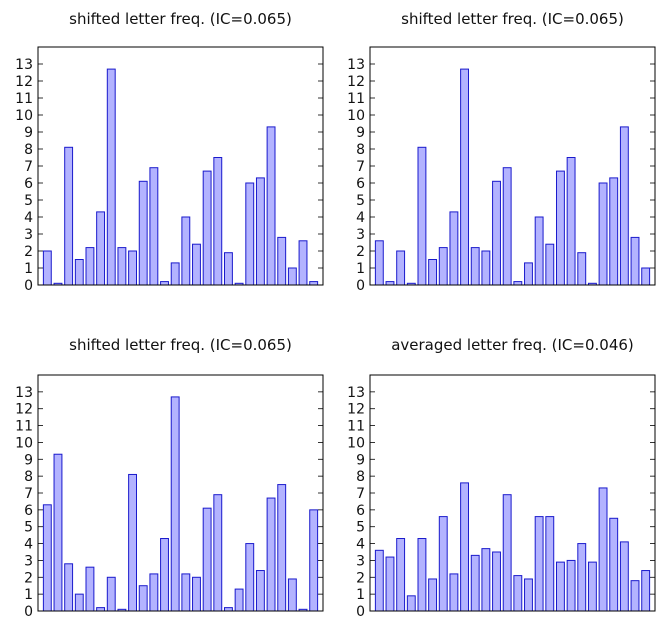 The height and width of the screenshot is (617, 659). Describe the element at coordinates (28, 269) in the screenshot. I see `y-tick-label: 1` at that location.